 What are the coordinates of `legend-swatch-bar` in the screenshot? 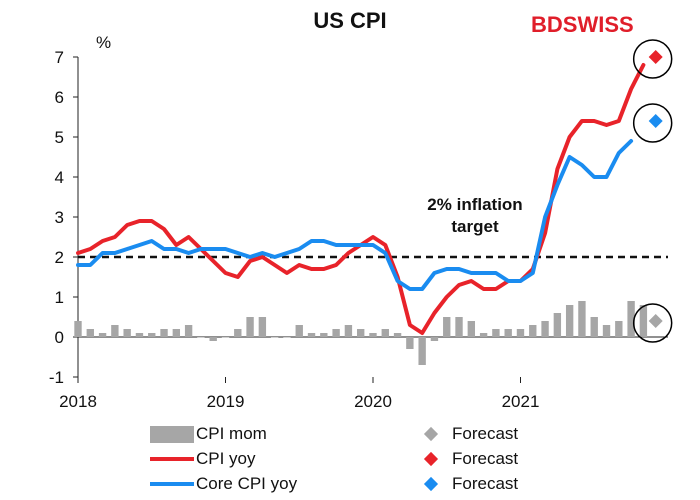 It's located at (172, 434).